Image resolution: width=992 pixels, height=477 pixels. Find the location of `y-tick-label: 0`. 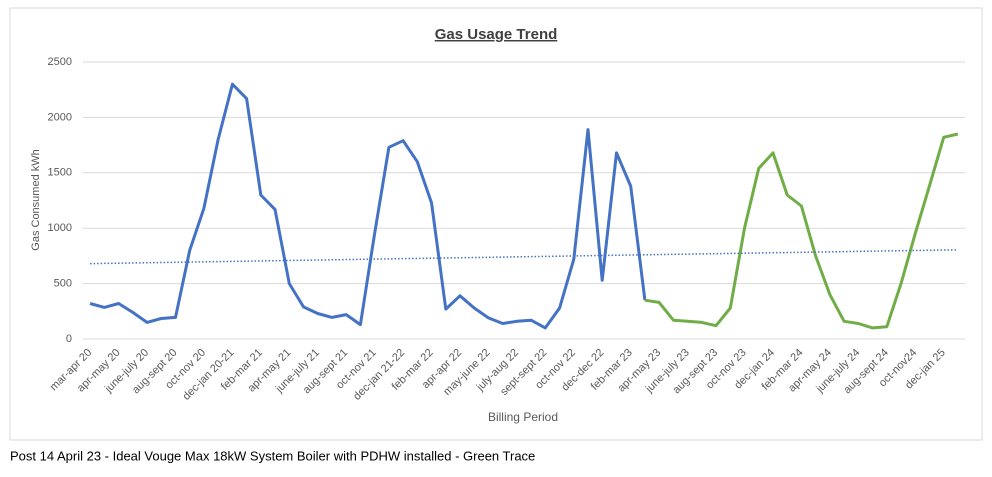

y-tick-label: 0 is located at coordinates (69, 339).